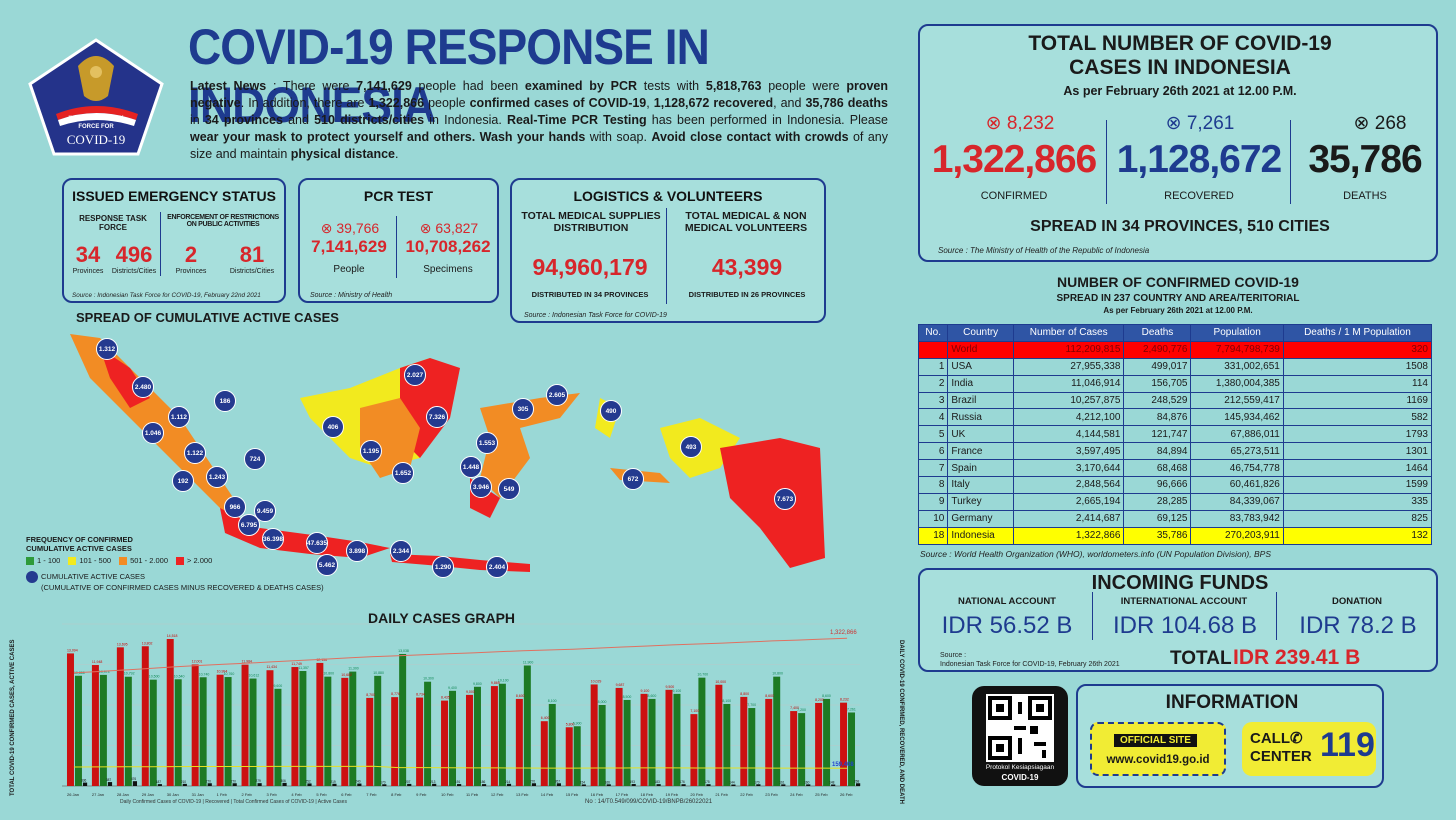 Image resolution: width=1456 pixels, height=820 pixels. What do you see at coordinates (668, 196) in the screenshot?
I see `logistics-title: LOGISTICS & VOLUNTEERS` at bounding box center [668, 196].